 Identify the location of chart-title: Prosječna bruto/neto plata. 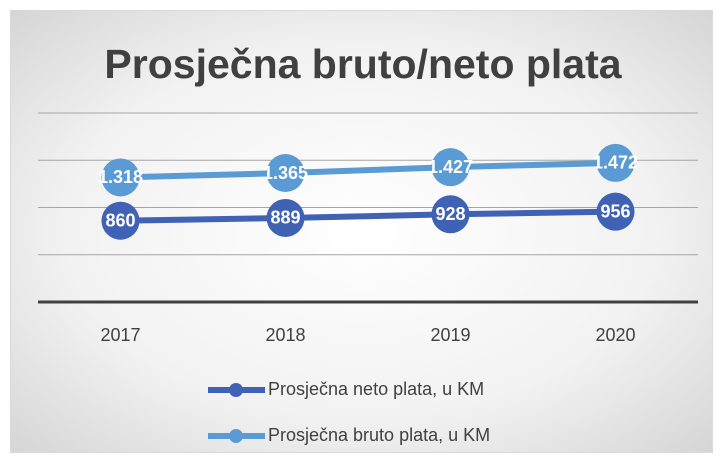
(363, 64).